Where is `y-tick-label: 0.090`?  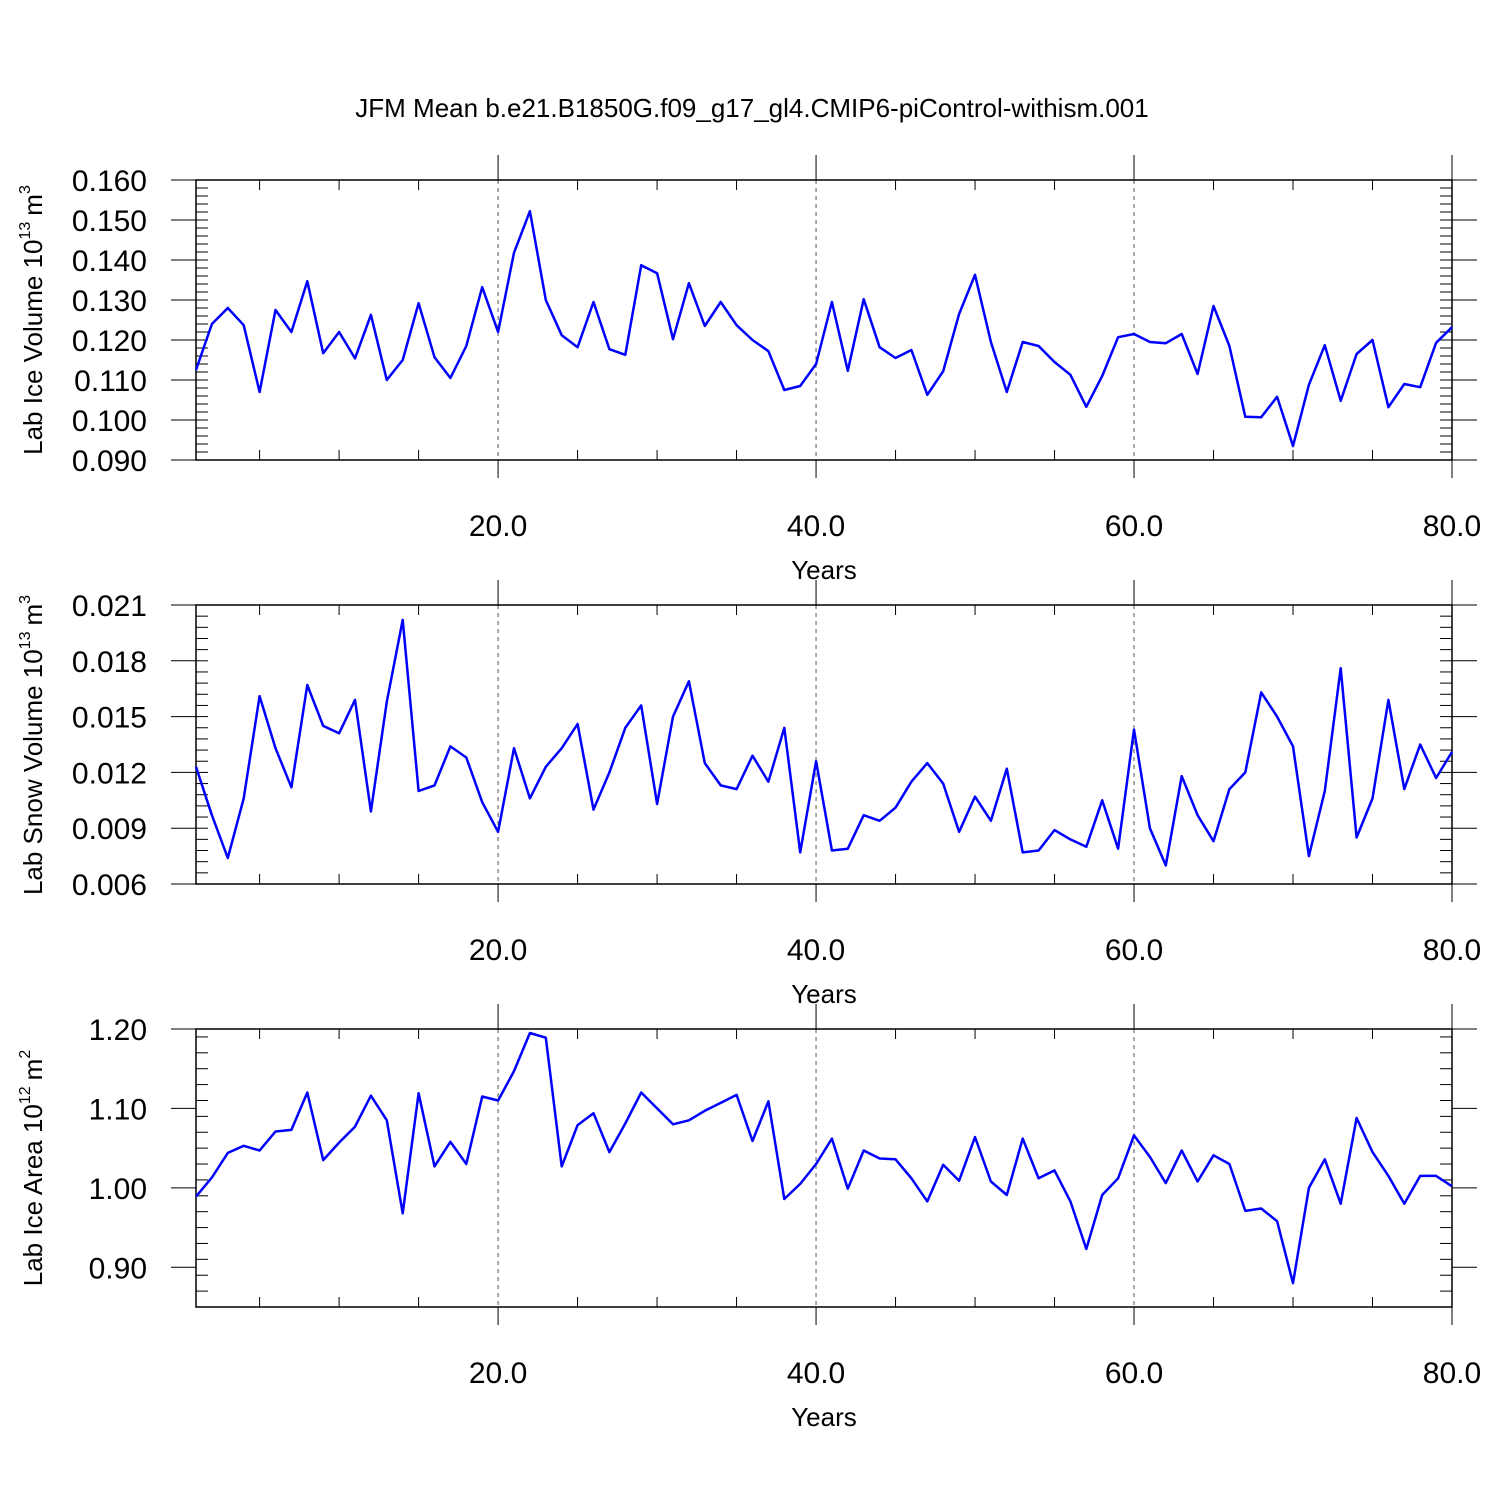
y-tick-label: 0.090 is located at coordinates (109, 461).